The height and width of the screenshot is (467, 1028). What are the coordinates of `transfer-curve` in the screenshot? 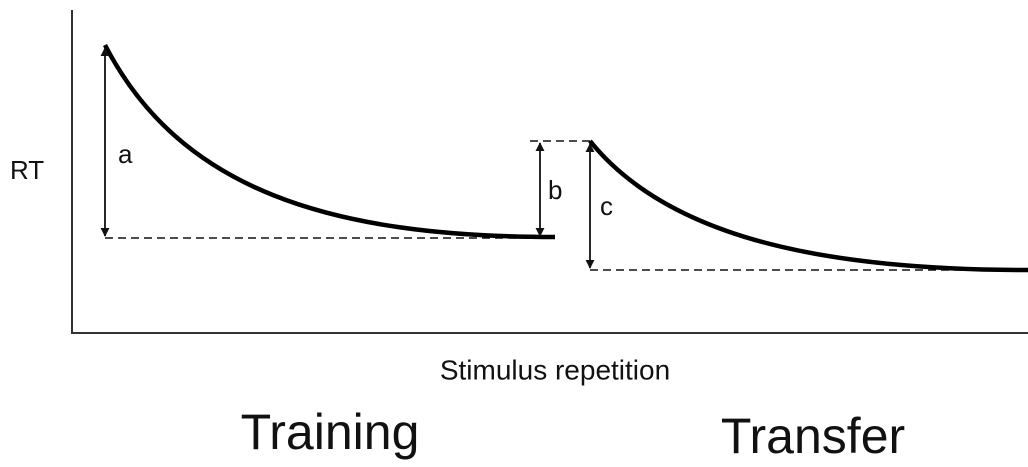 It's located at (808, 206).